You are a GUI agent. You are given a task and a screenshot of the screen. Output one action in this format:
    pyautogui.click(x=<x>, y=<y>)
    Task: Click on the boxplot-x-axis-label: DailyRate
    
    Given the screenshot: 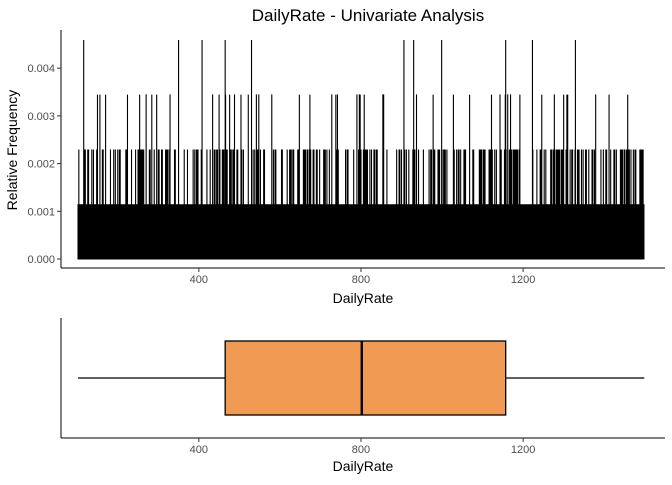 What is the action you would take?
    pyautogui.click(x=363, y=466)
    